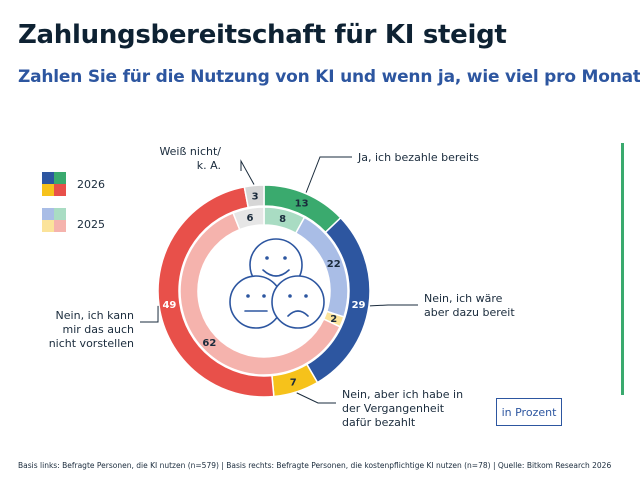 This screenshot has height=482, width=640. What do you see at coordinates (393, 305) in the screenshot?
I see `leader-line-nein_waere` at bounding box center [393, 305].